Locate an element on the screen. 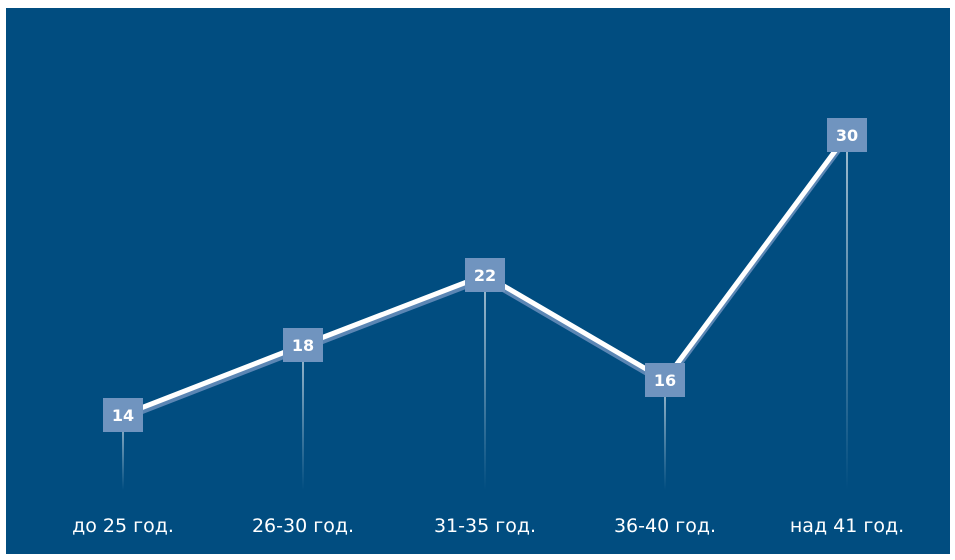 This screenshot has width=955, height=560. data-label-4: 16 is located at coordinates (665, 380).